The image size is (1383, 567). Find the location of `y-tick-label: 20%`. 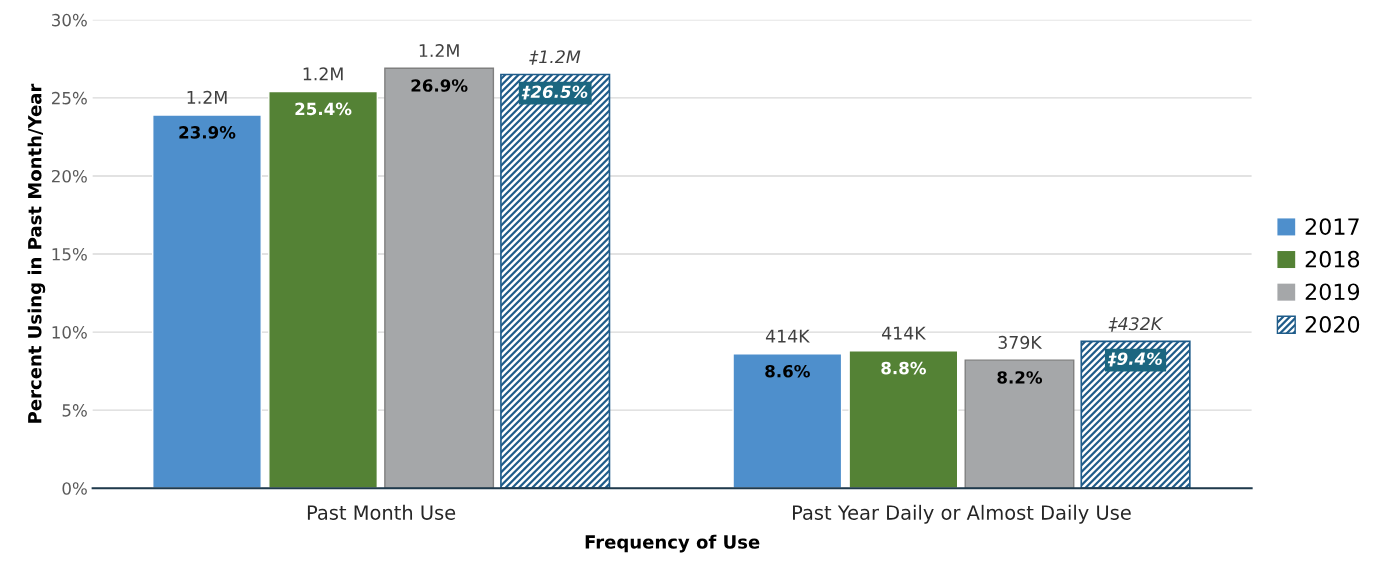

y-tick-label: 20% is located at coordinates (69, 176).